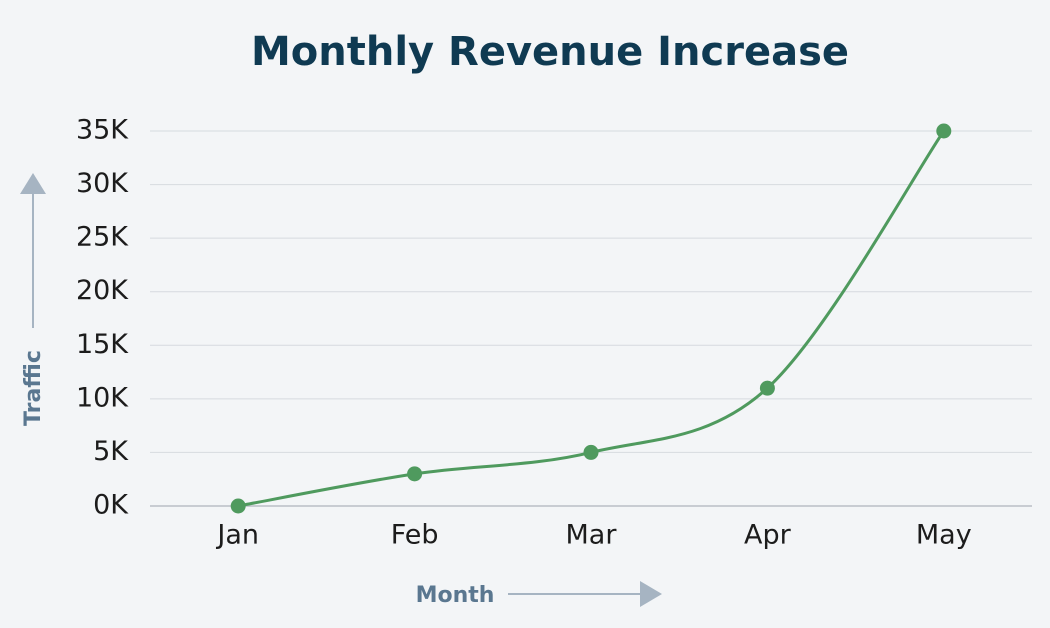 The width and height of the screenshot is (1050, 628). Describe the element at coordinates (102, 290) in the screenshot. I see `y-tick-label: 20K` at that location.